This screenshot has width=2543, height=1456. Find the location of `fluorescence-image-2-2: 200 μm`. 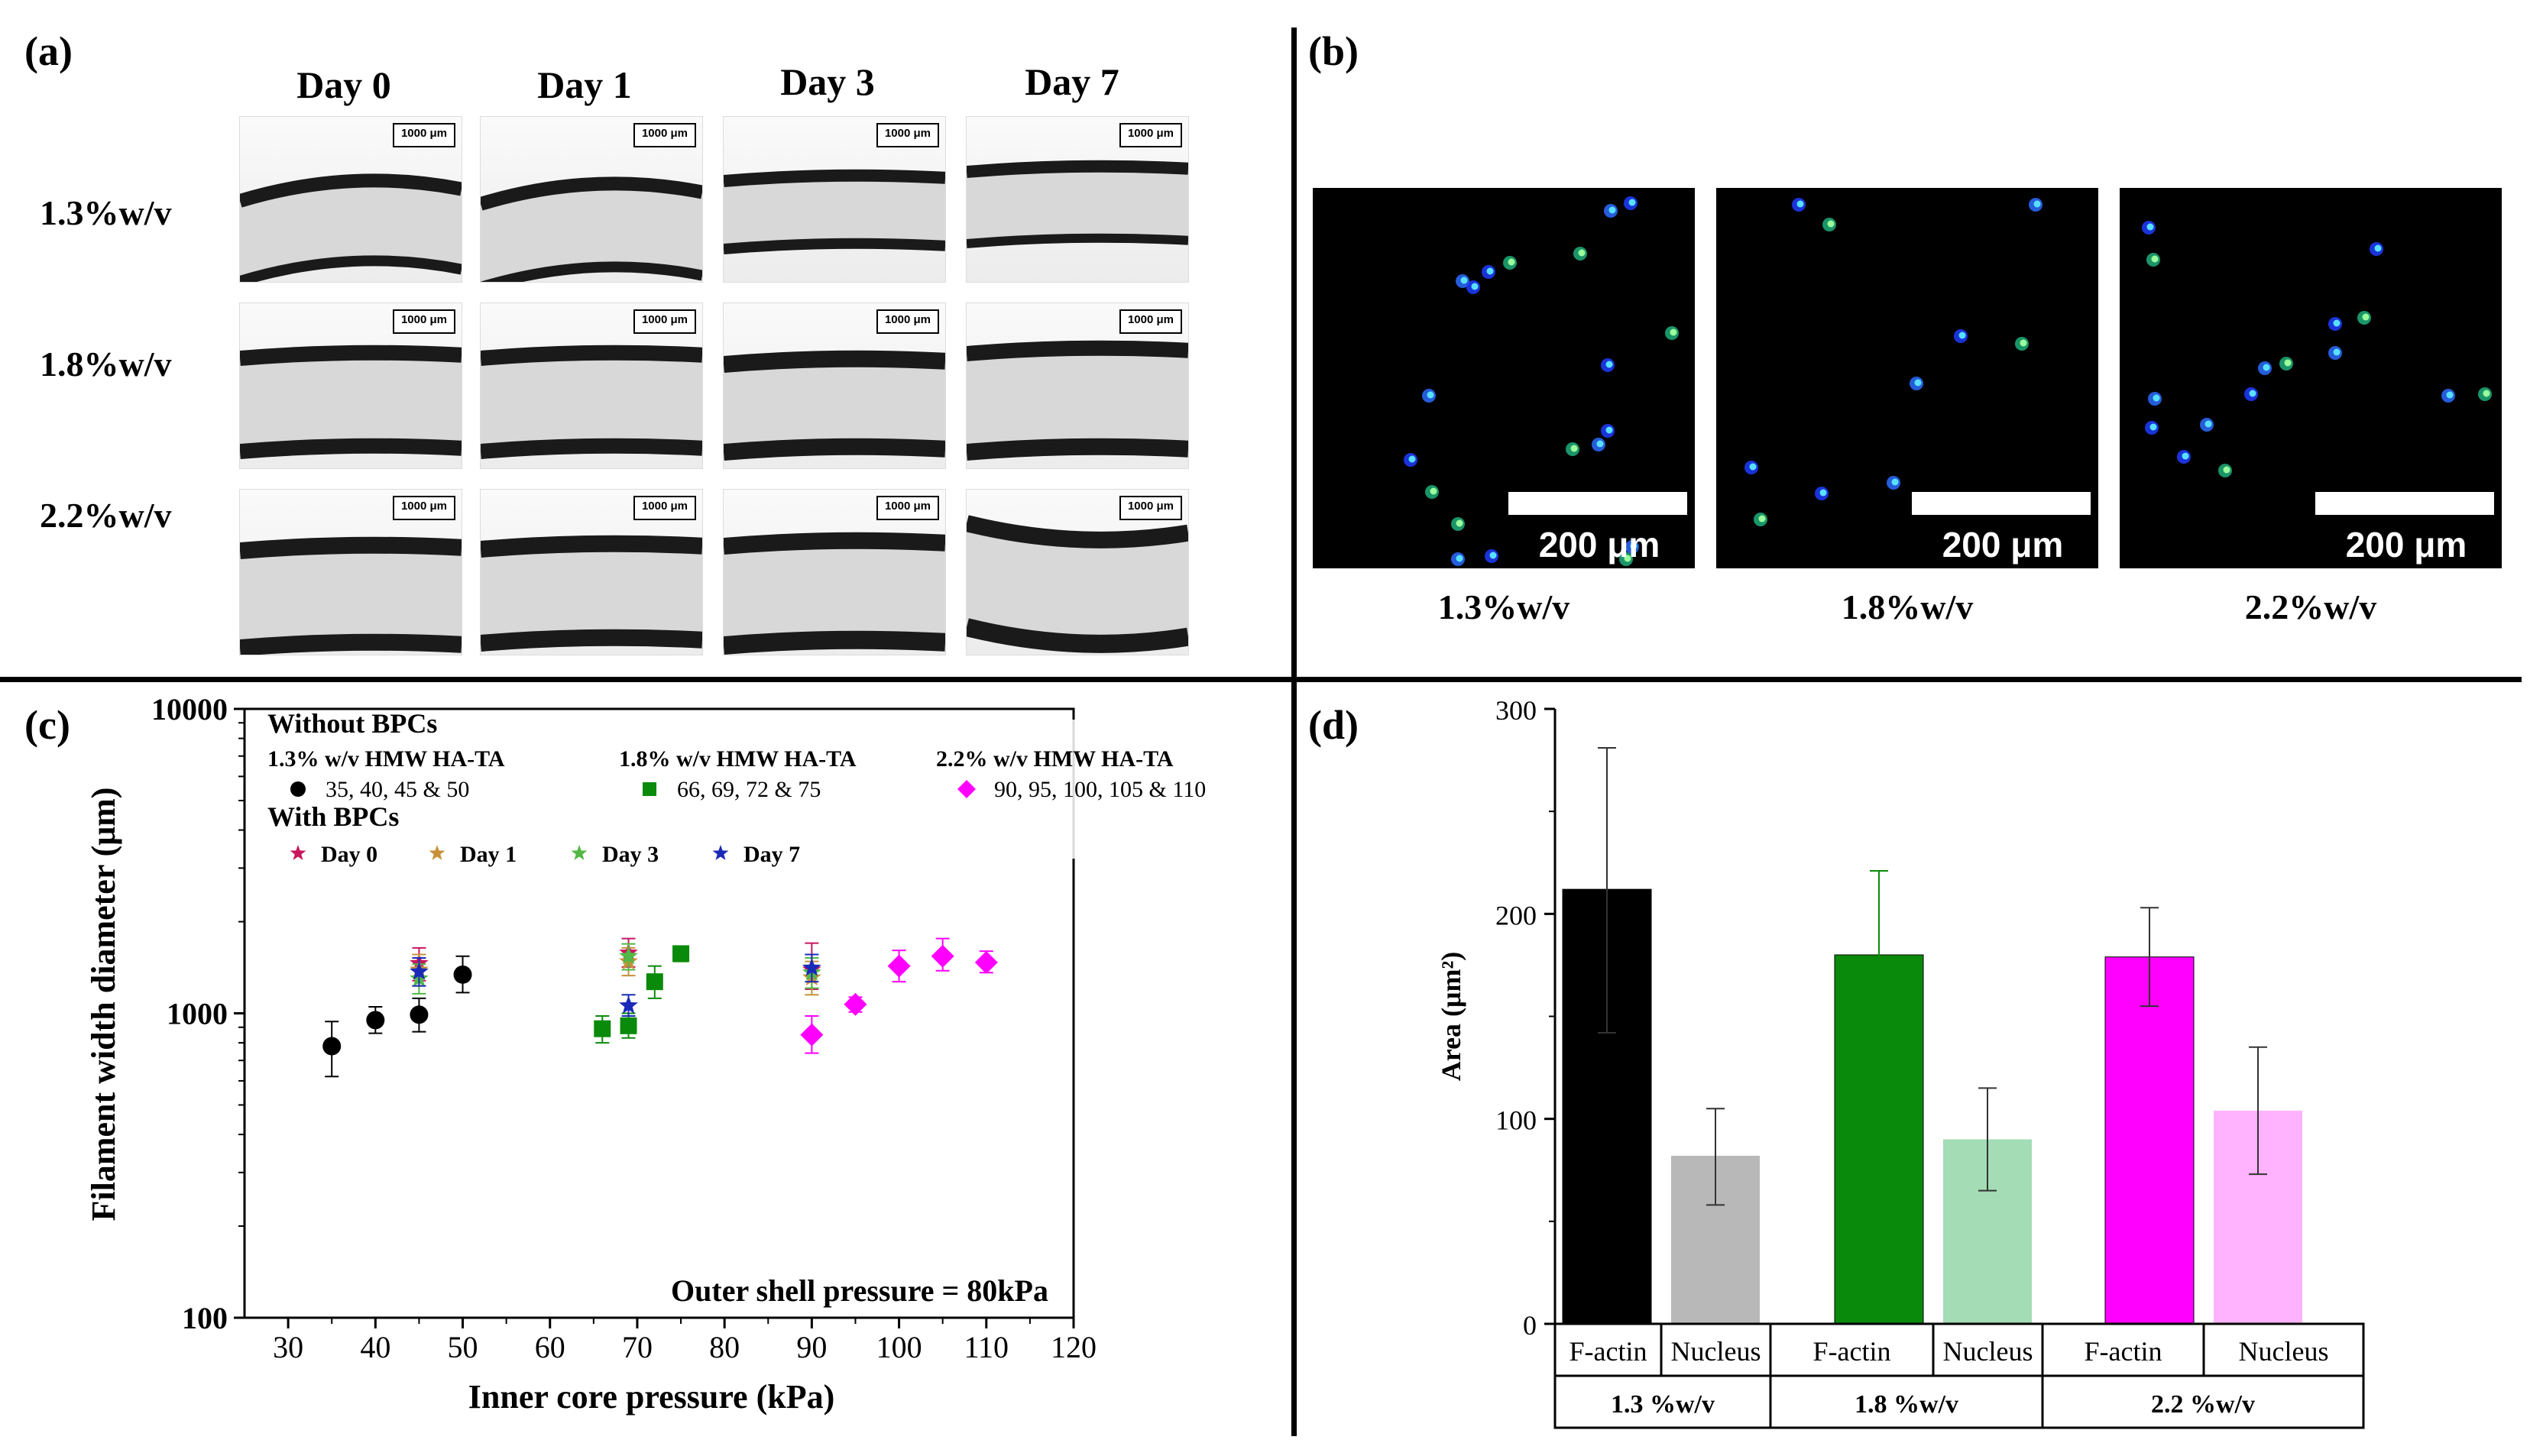

fluorescence-image-2-2: 200 μm is located at coordinates (2311, 378).